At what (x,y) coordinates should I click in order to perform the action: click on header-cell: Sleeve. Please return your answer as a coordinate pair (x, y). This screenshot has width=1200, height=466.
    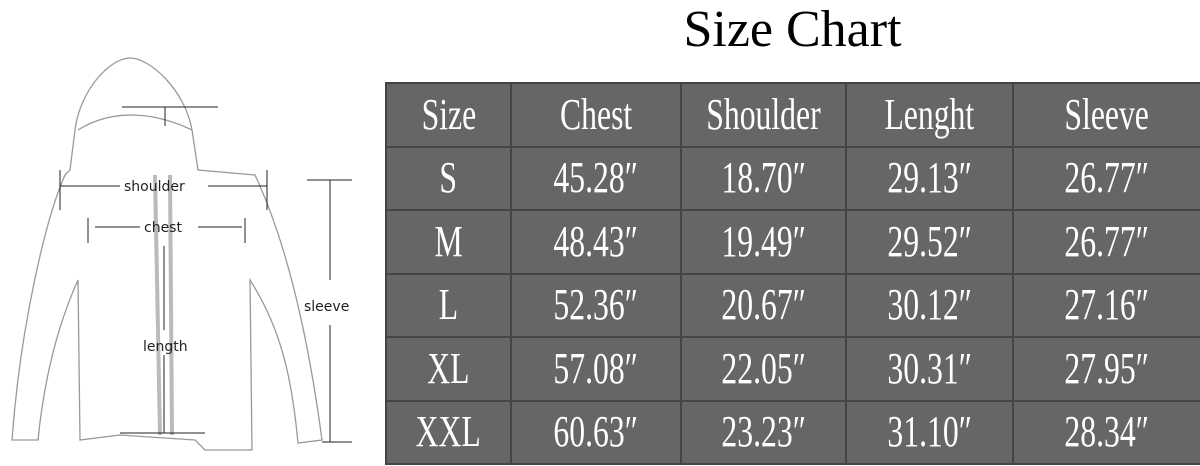
    Looking at the image, I should click on (1106, 115).